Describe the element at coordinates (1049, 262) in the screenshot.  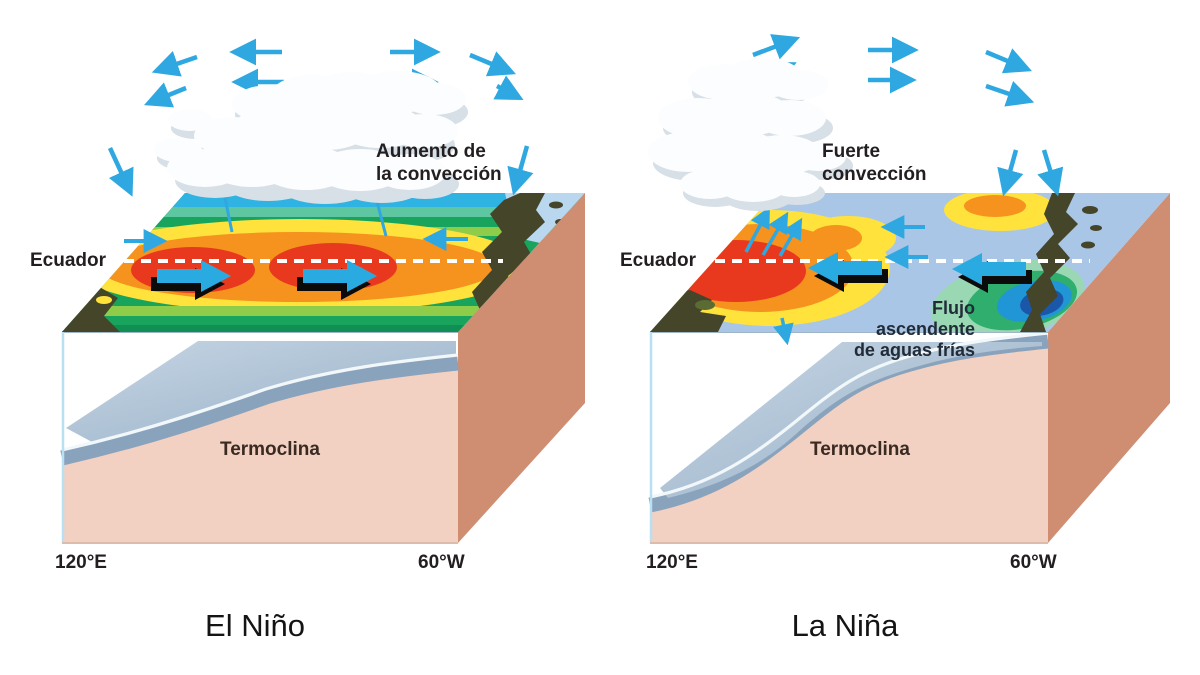
I see `land-east-la-nina` at that location.